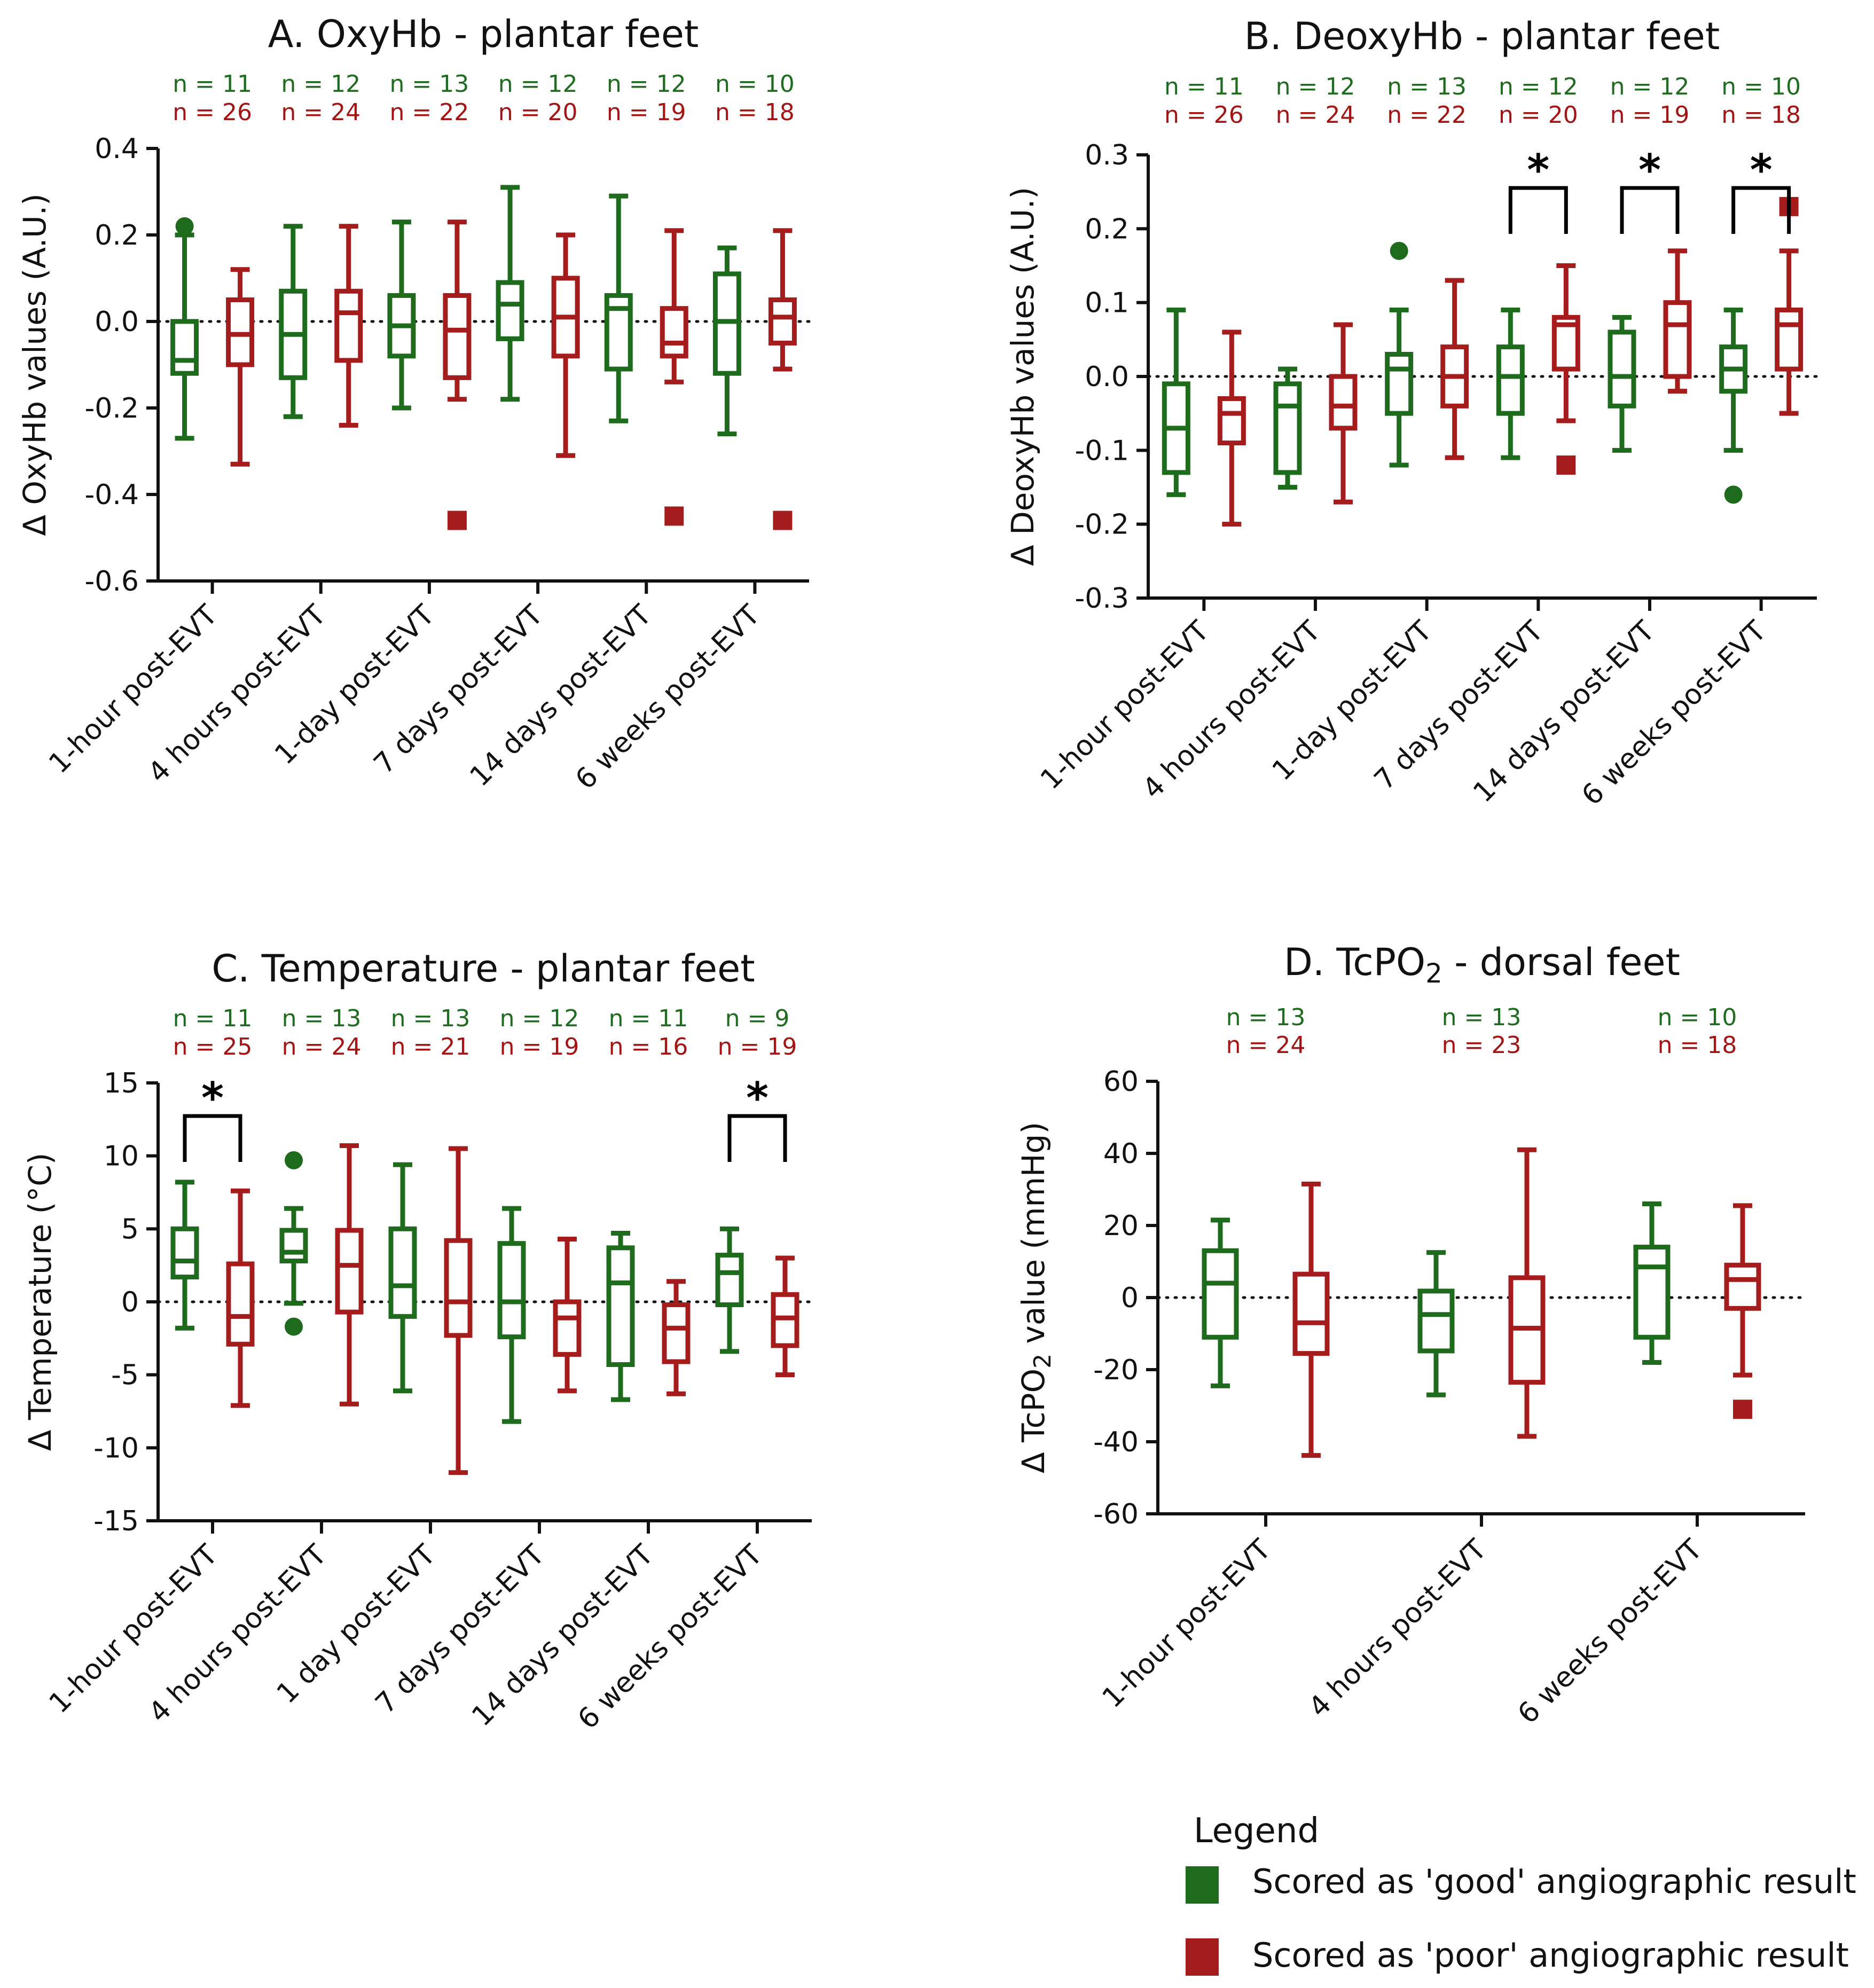  Describe the element at coordinates (35, 364) in the screenshot. I see `y-axis-label: Δ OxyHb values (A.U.)` at that location.